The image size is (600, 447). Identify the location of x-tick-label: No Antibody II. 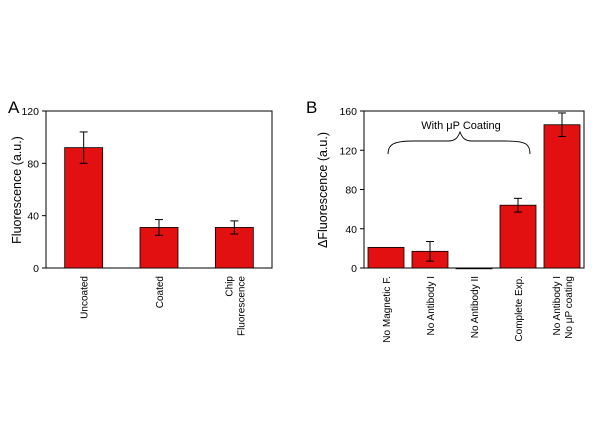
(475, 307).